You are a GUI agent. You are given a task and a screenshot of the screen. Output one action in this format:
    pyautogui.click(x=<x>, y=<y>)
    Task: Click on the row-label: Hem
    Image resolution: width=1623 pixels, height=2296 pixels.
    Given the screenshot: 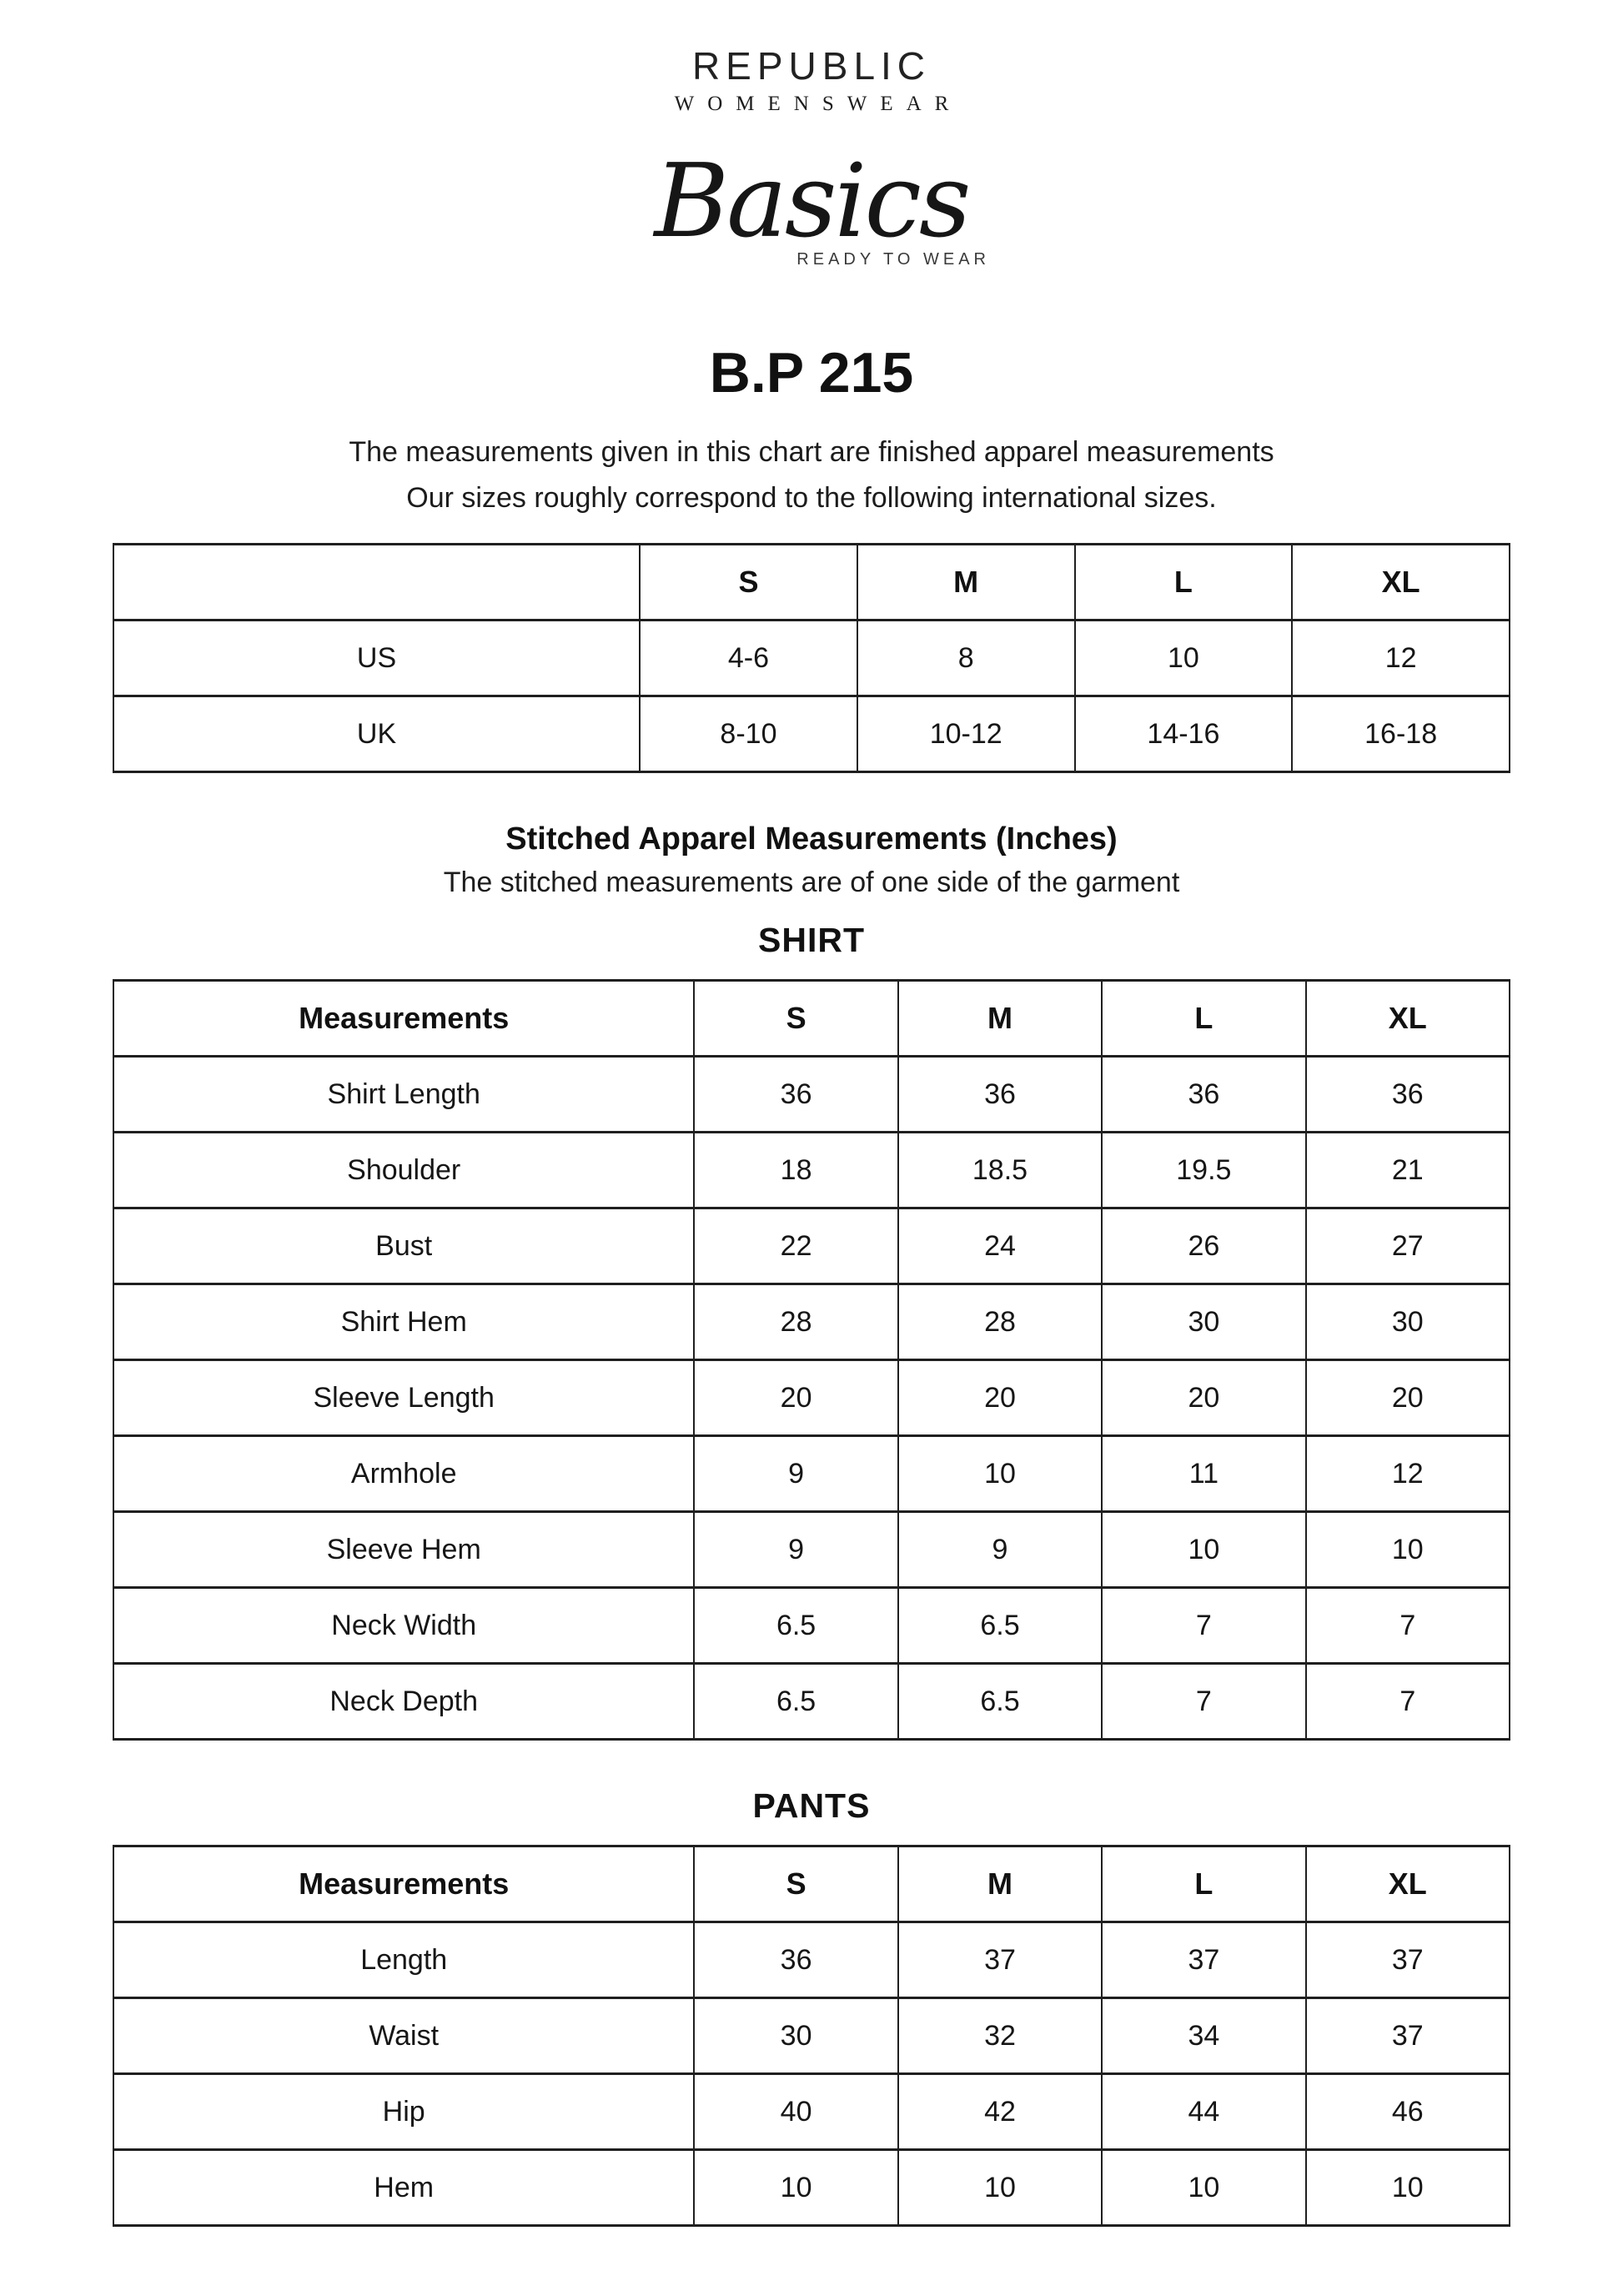 What is the action you would take?
    pyautogui.click(x=404, y=2188)
    